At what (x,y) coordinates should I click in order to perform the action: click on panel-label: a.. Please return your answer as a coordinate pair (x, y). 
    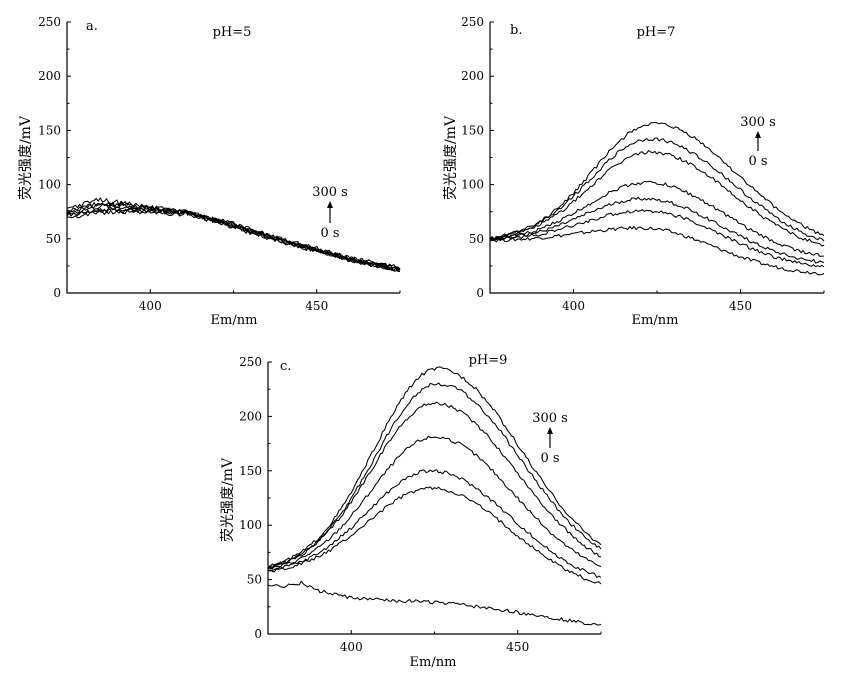
    Looking at the image, I should click on (92, 26).